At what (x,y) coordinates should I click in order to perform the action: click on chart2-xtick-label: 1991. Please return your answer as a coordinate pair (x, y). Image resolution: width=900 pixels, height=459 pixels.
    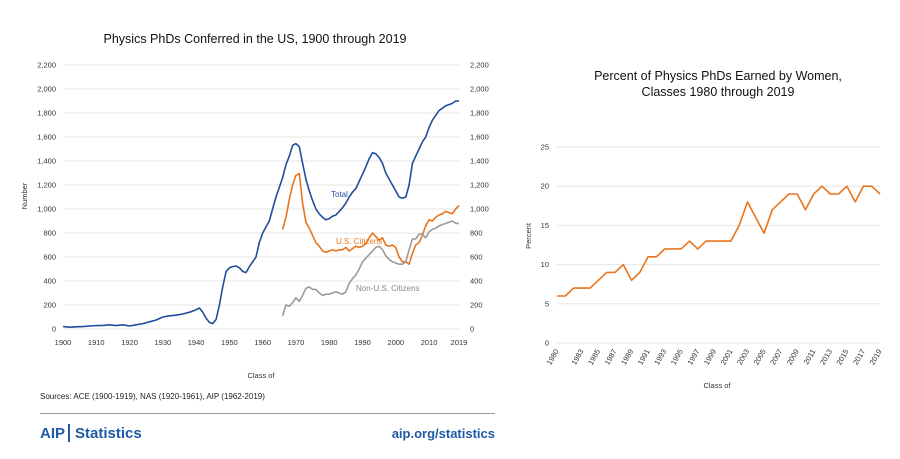
    Looking at the image, I should click on (644, 357).